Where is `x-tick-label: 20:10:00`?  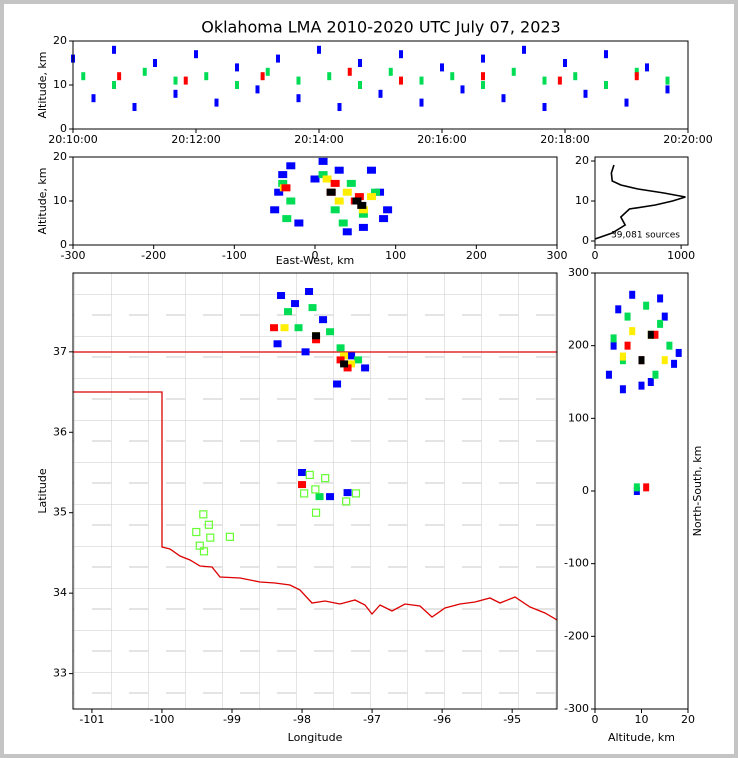
x-tick-label: 20:10:00 is located at coordinates (72, 139).